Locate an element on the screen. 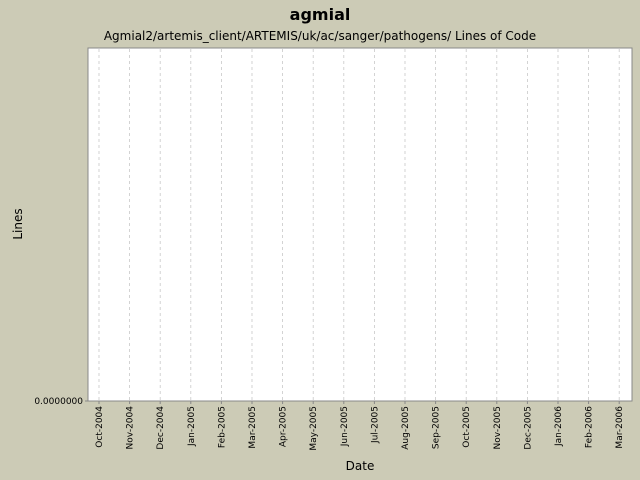 The width and height of the screenshot is (640, 480). x-tick-label: Mar-2005 is located at coordinates (253, 427).